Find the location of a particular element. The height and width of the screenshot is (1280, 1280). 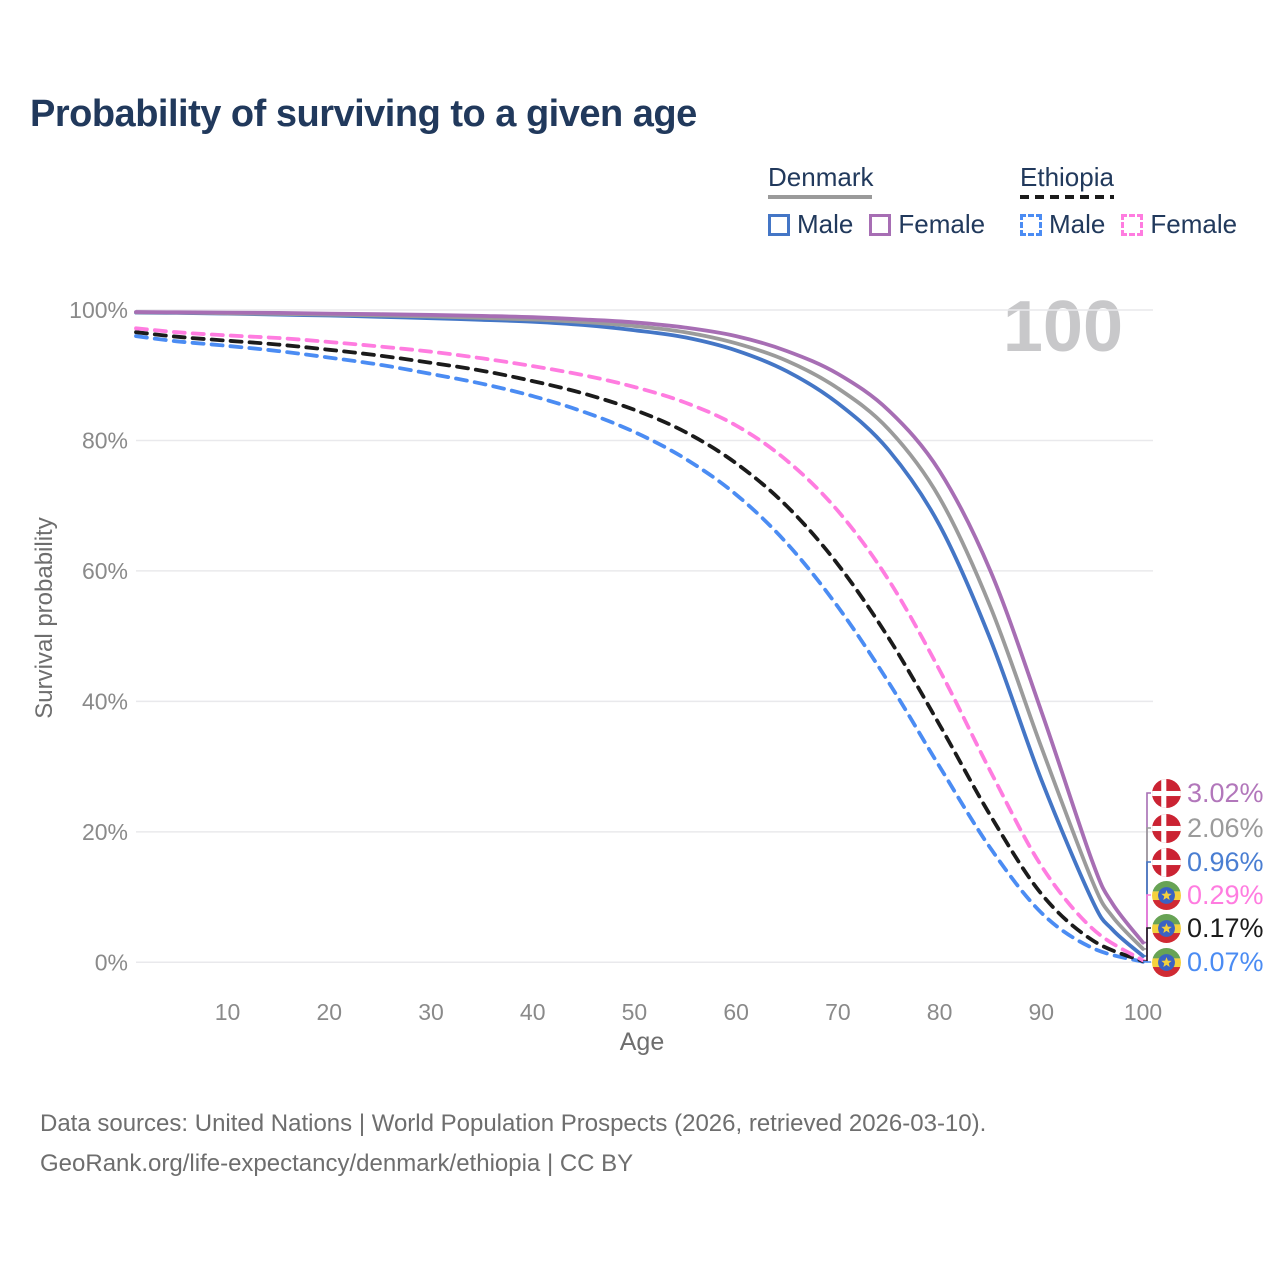

x-tick-label: 80 is located at coordinates (940, 1012).